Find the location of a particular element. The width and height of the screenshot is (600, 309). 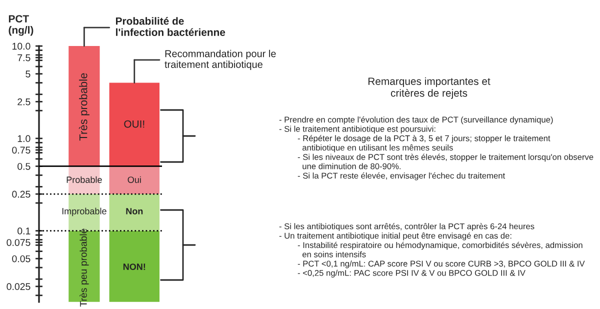

y-tick-label: 2.5 is located at coordinates (24, 102).